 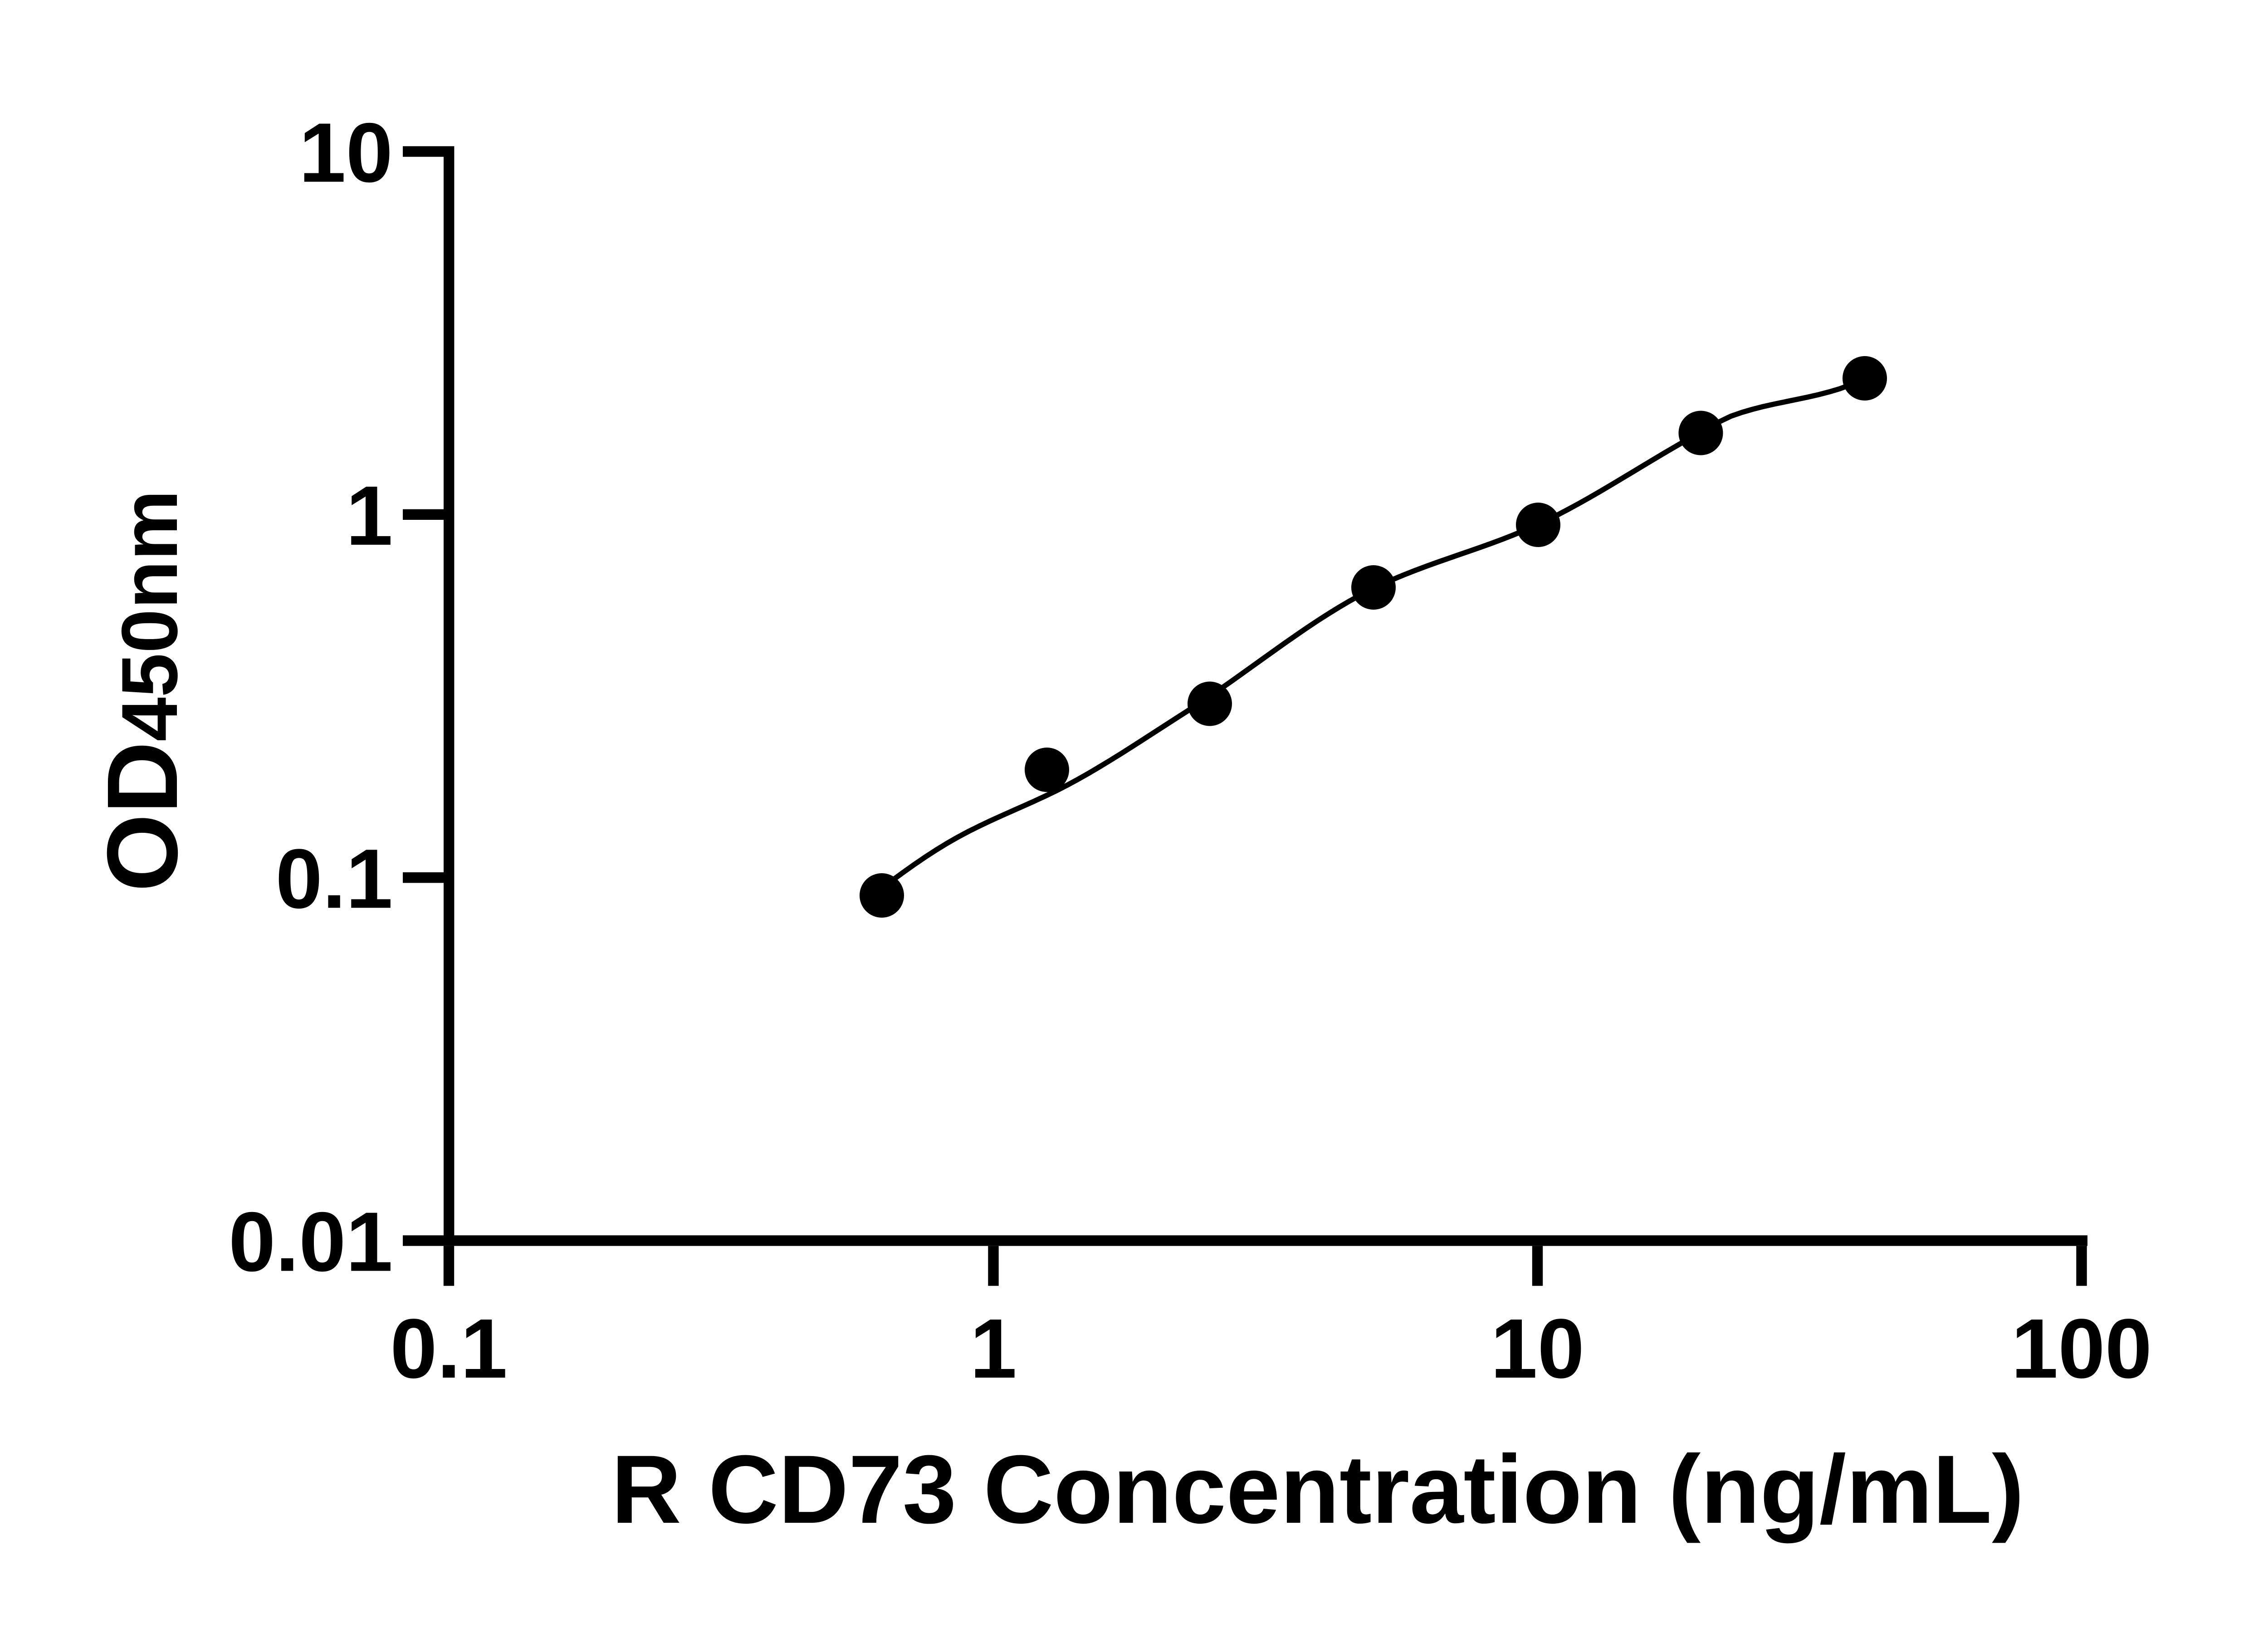 I want to click on svg-text: 100, so click(x=2081, y=1349).